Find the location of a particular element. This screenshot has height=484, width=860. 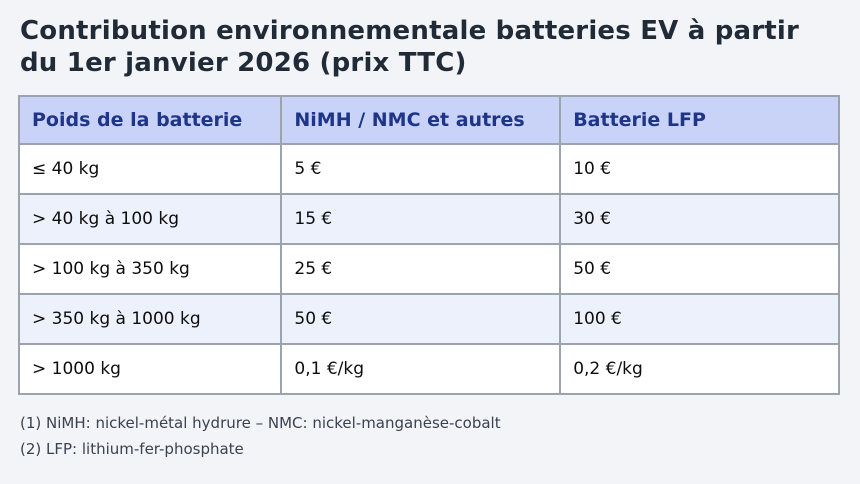

cell-lfp-price: 100 € is located at coordinates (699, 319).